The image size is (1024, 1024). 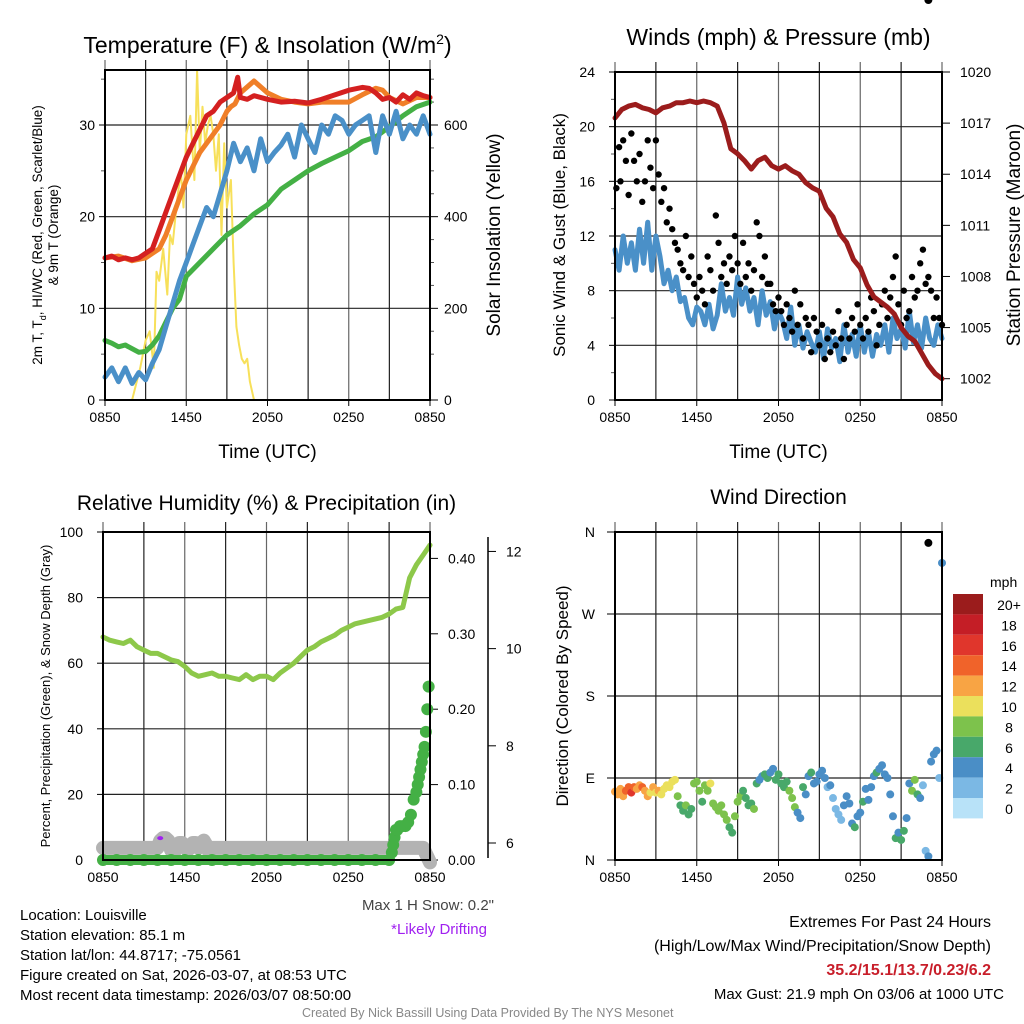 I want to click on y2-tick-label: 1014, so click(x=975, y=174).